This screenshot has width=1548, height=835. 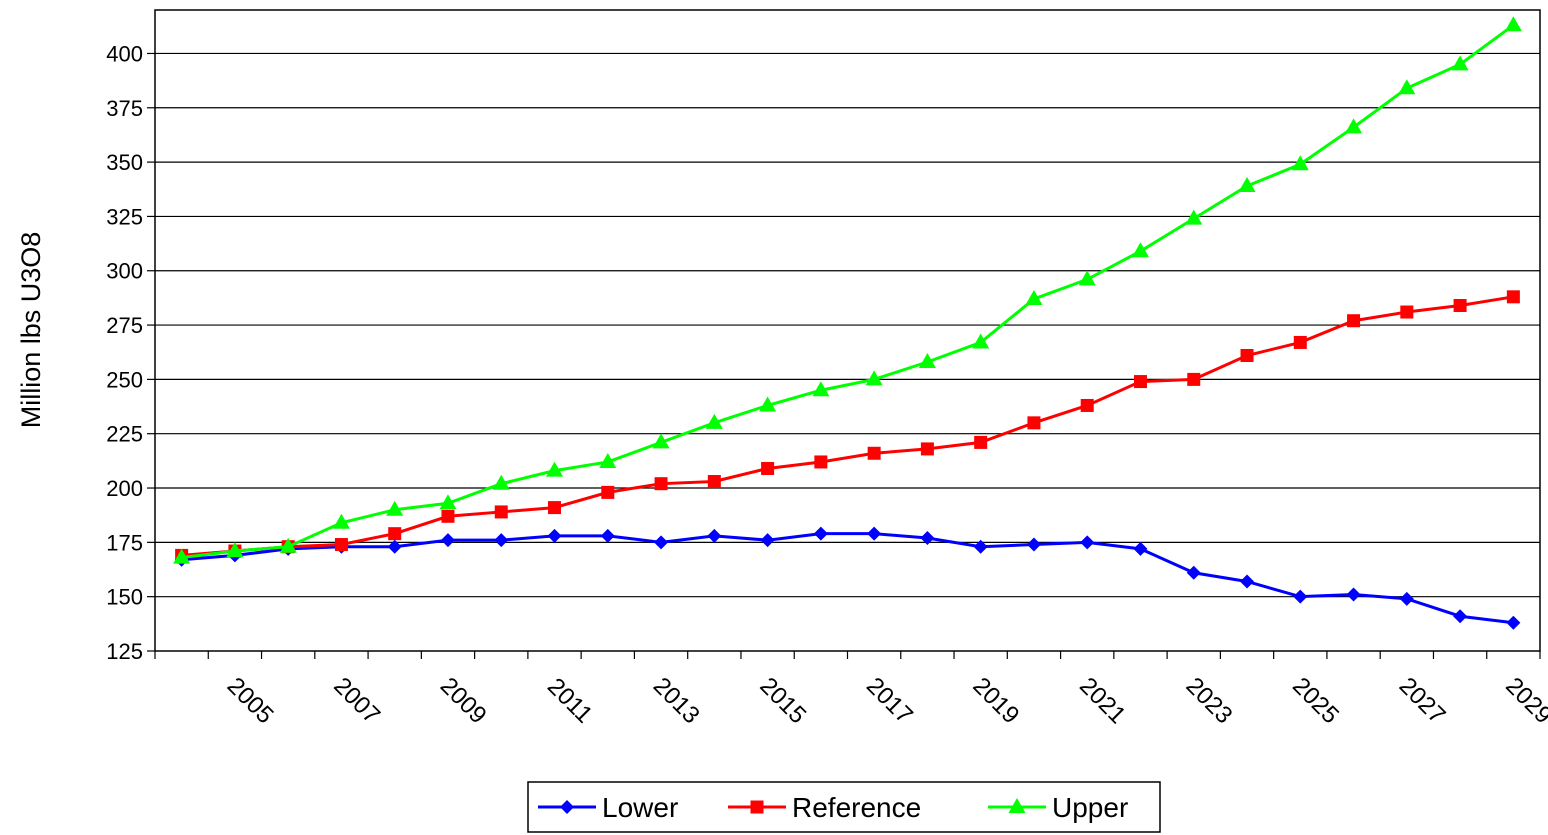 I want to click on legend: Lower Reference Upper, so click(x=844, y=807).